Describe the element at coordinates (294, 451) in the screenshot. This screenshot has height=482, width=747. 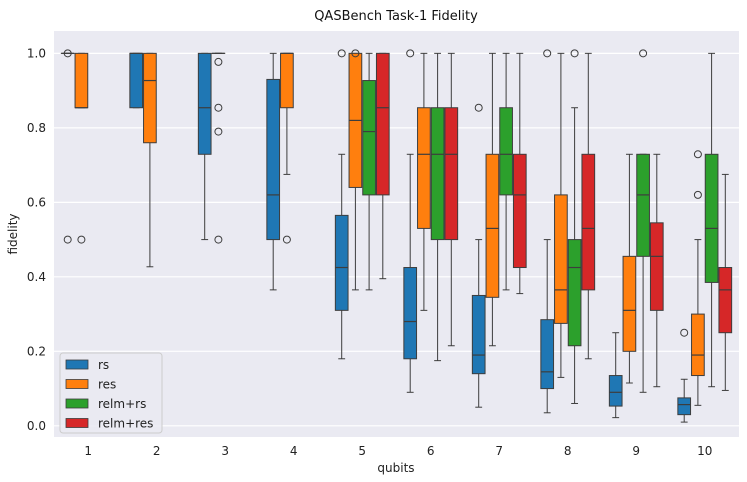
I see `x-tick-label: 4` at that location.